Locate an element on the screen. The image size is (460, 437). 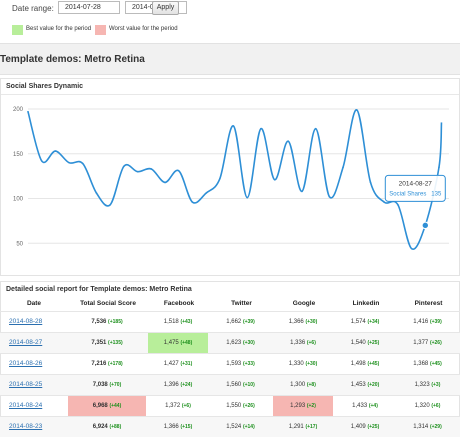
linkedin-cell-delta: (+25) is located at coordinates (373, 427).